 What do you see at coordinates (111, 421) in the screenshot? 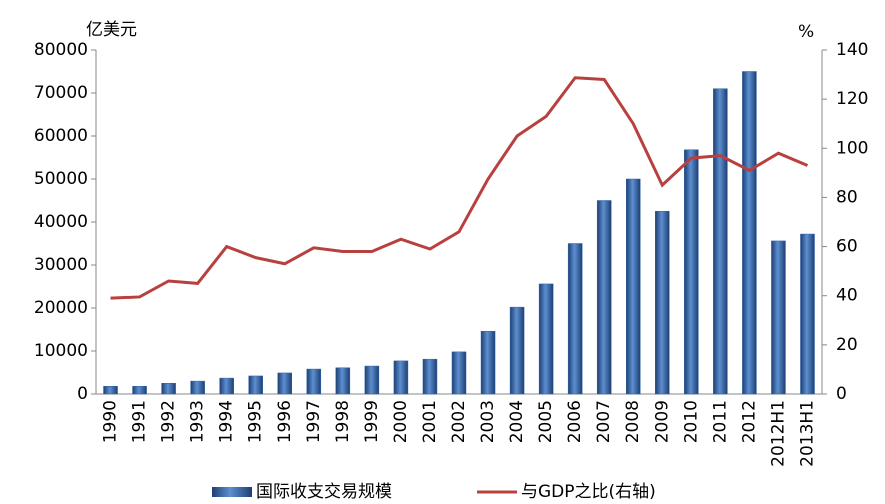
I see `x-tick-label: 1990` at bounding box center [111, 421].